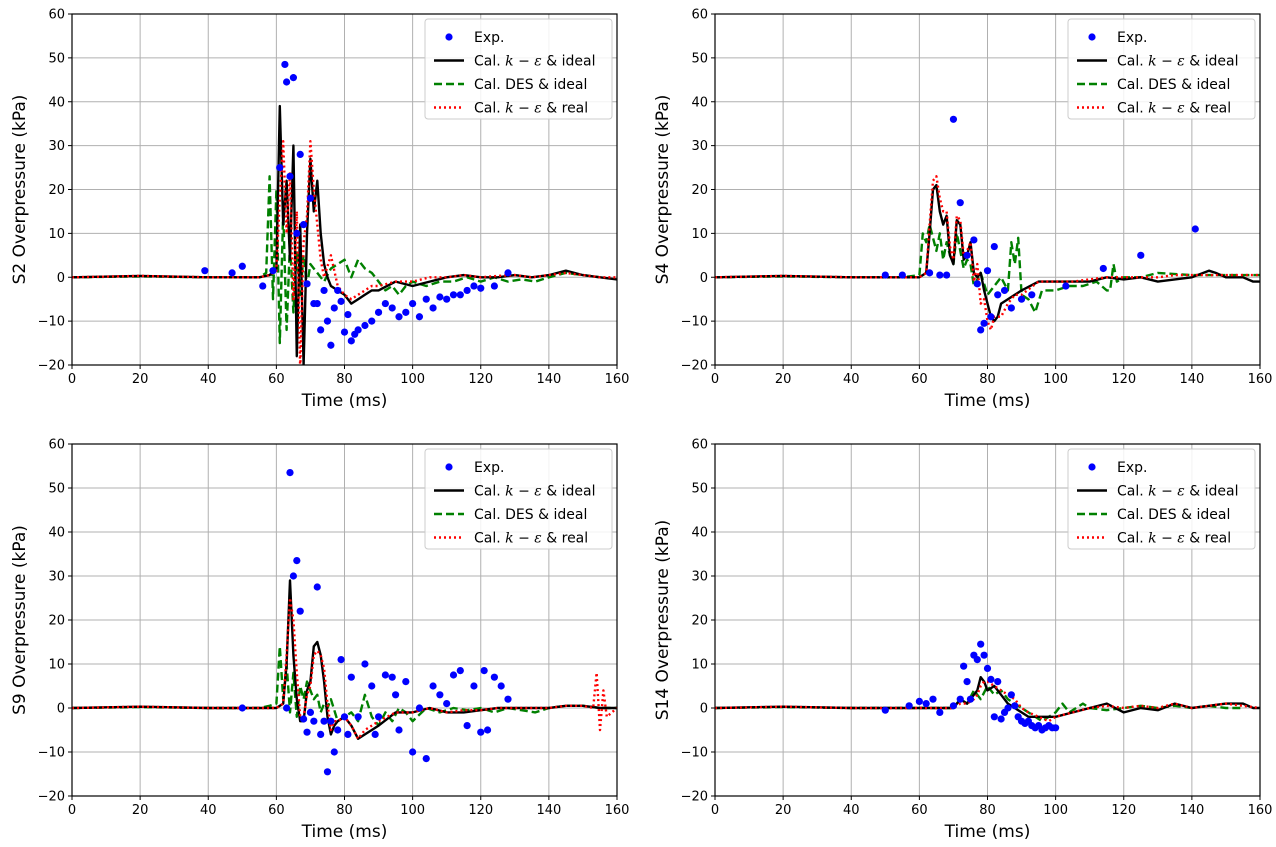 The width and height of the screenshot is (1276, 847). What do you see at coordinates (1123, 810) in the screenshot?
I see `x-tick-label: 120` at bounding box center [1123, 810].